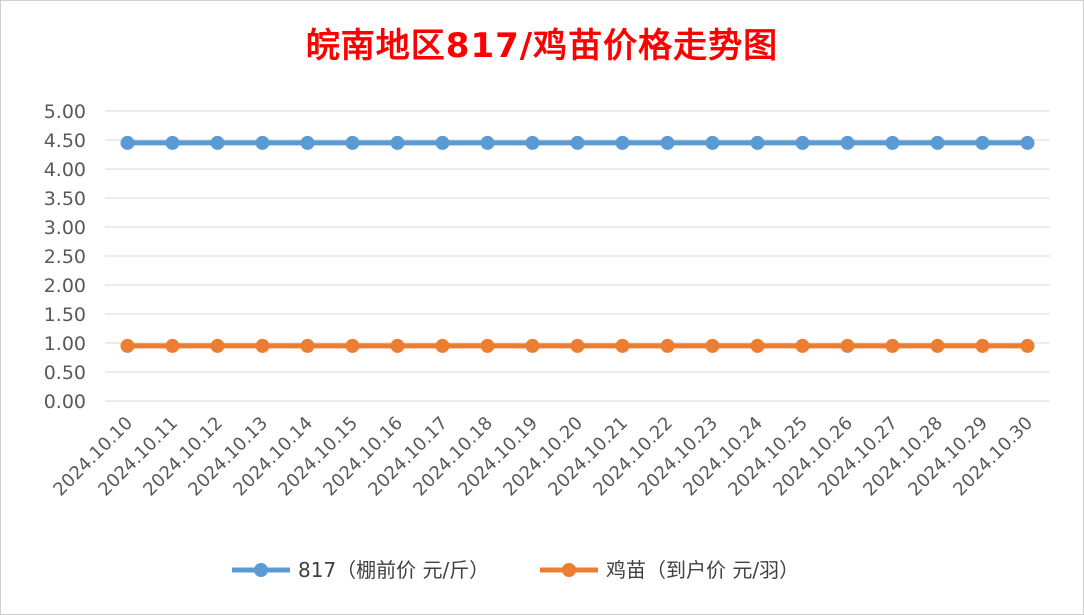 The image size is (1084, 615). What do you see at coordinates (65, 373) in the screenshot?
I see `y-tick-label: 0.50` at bounding box center [65, 373].